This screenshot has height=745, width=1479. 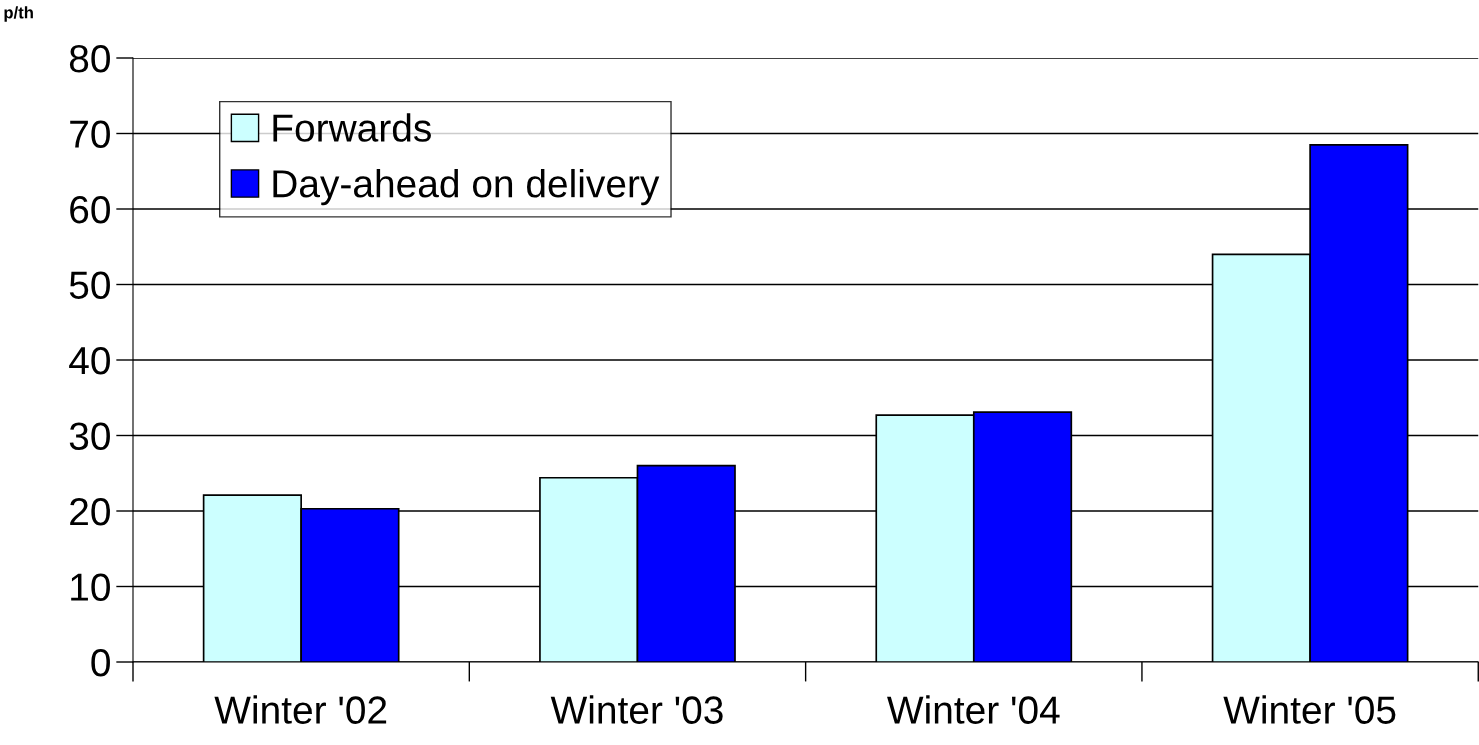 What do you see at coordinates (89, 58) in the screenshot?
I see `y-tick-label: 80` at bounding box center [89, 58].